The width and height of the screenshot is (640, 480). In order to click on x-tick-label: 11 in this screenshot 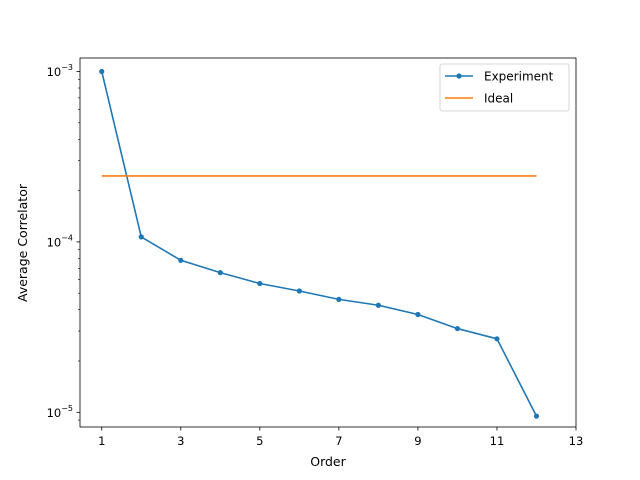, I will do `click(497, 441)`.